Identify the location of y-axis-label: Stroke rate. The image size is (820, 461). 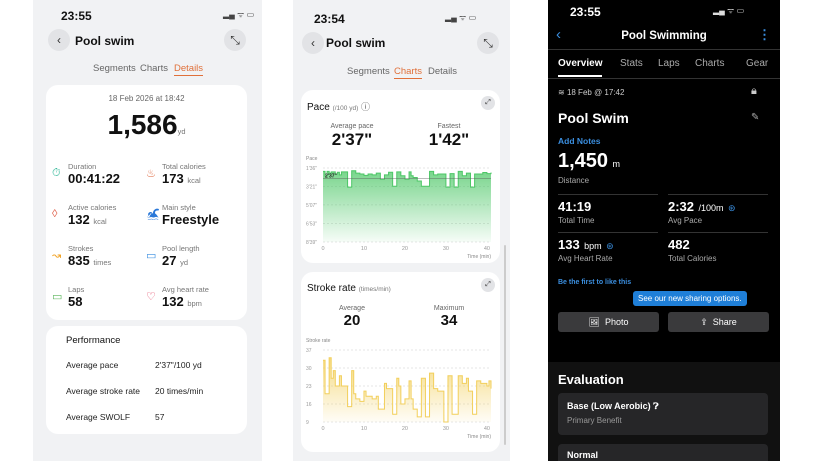
(318, 341).